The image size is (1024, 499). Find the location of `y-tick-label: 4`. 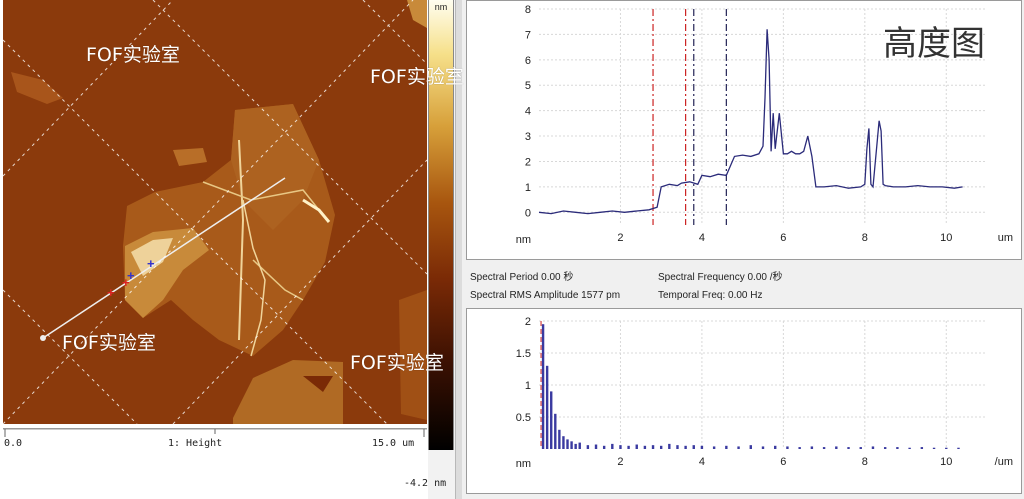

y-tick-label: 4 is located at coordinates (528, 112).